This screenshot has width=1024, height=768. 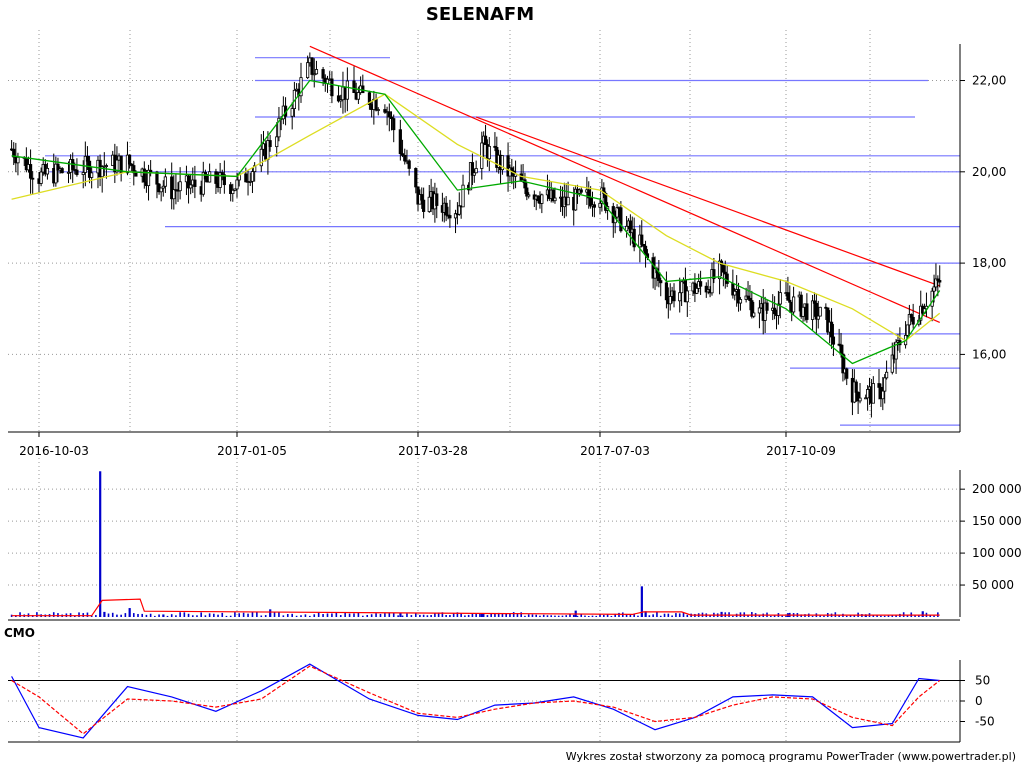 I want to click on volume-y-tick-label: 100 000, so click(x=997, y=553).